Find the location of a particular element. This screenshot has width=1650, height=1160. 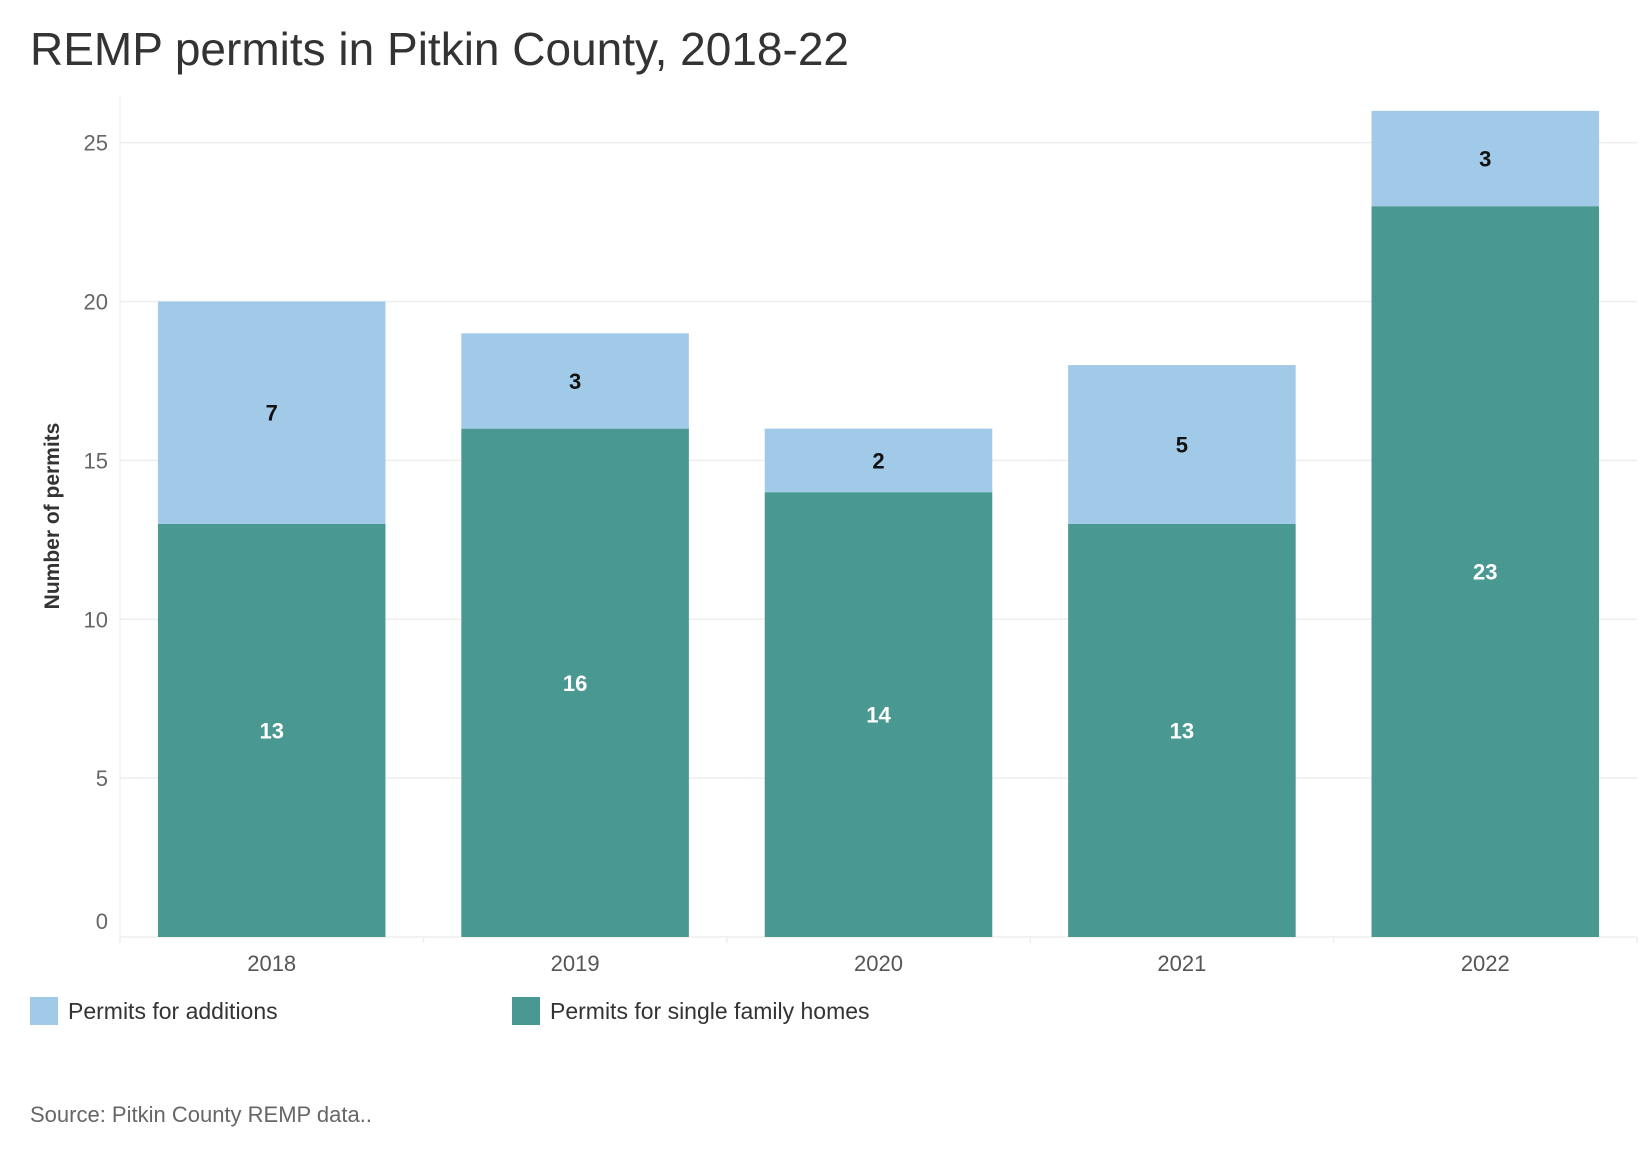

data-label-single-family-2022: 23 is located at coordinates (1485, 572).